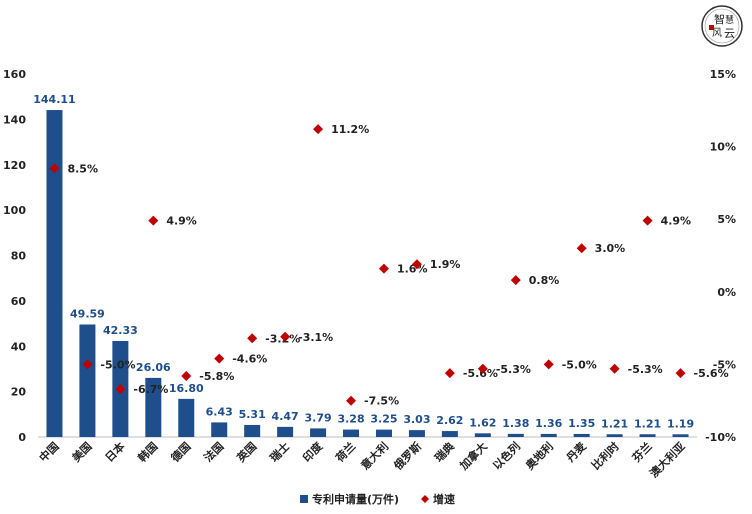  I want to click on bar-value-label: 4.47, so click(285, 416).